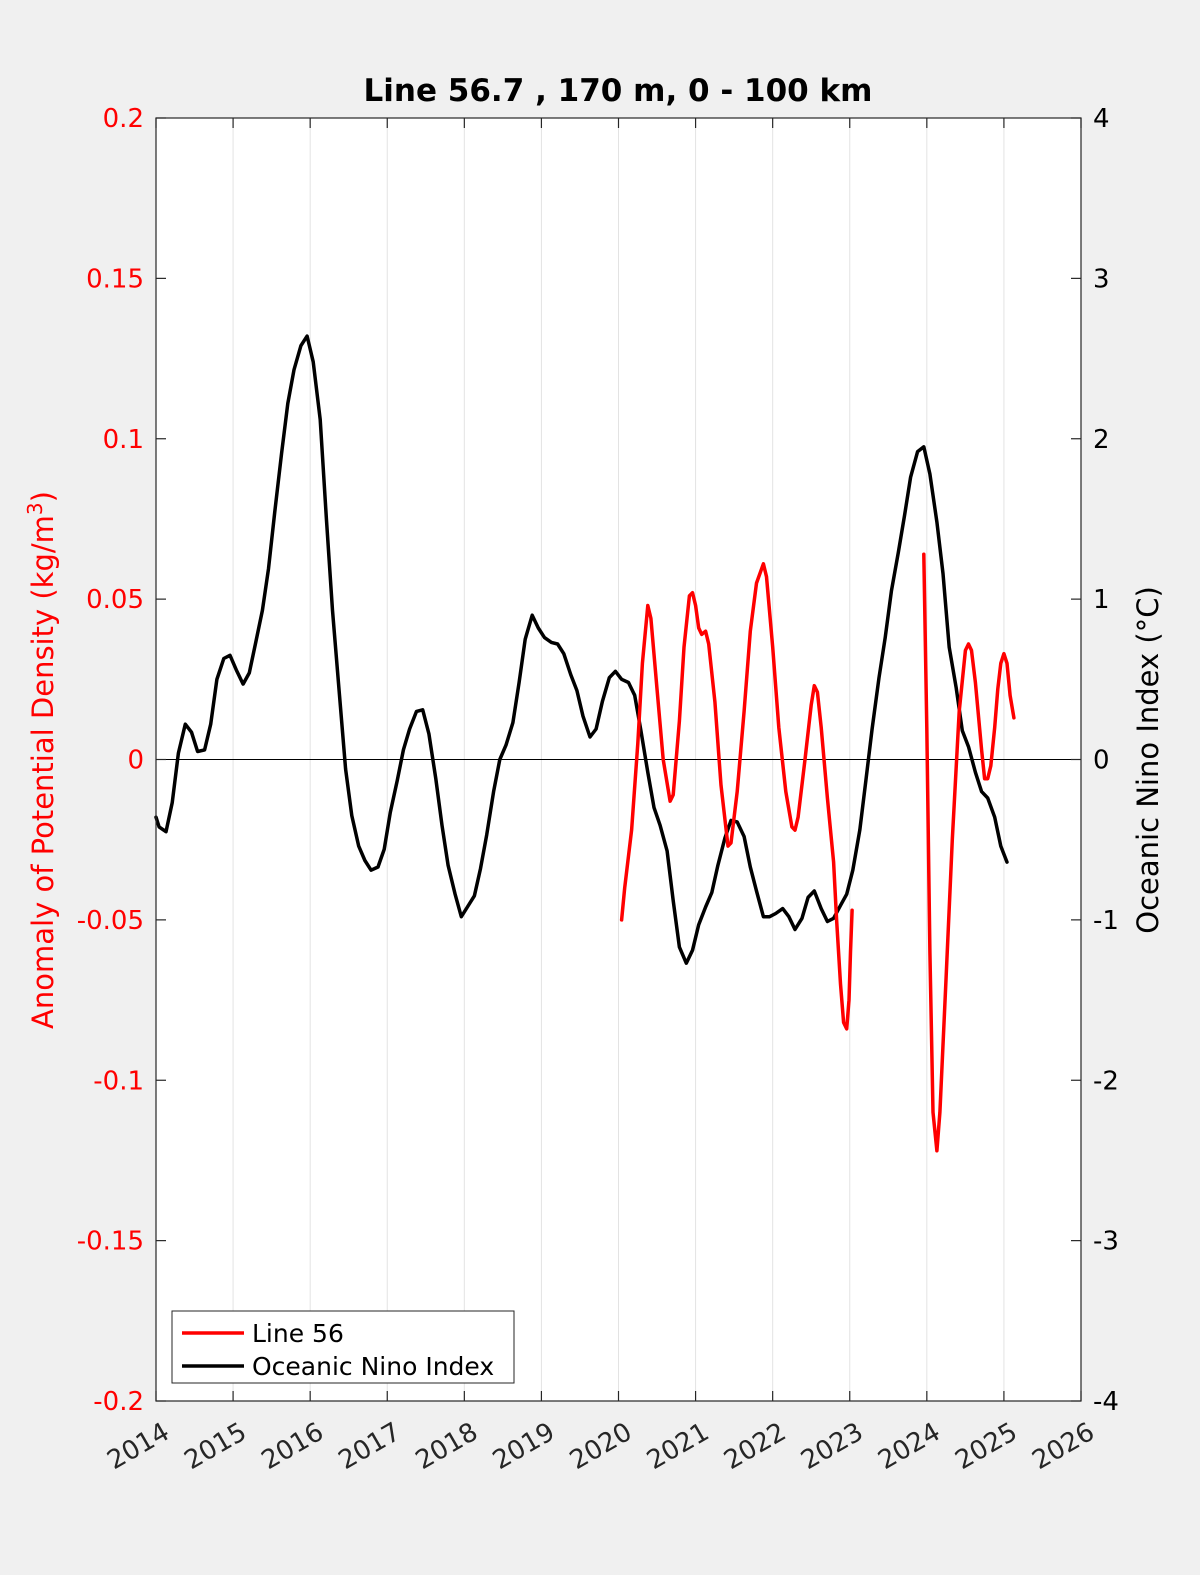 The height and width of the screenshot is (1575, 1200). I want to click on y-axis-left: -0.2 -0.15 -0.1 -0.05 0 0.05 0.1 0.15 0.2, so click(121, 760).